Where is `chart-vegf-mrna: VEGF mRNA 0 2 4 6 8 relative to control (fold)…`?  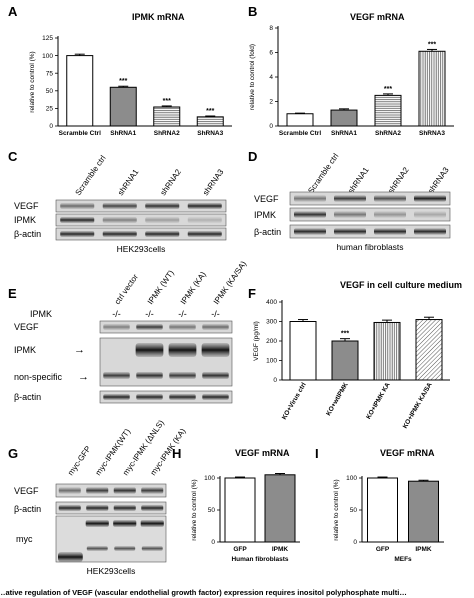
chart-vegf-mrna: VEGF mRNA 0 2 4 6 8 relative to control (fold)… is located at coordinates (351, 74).